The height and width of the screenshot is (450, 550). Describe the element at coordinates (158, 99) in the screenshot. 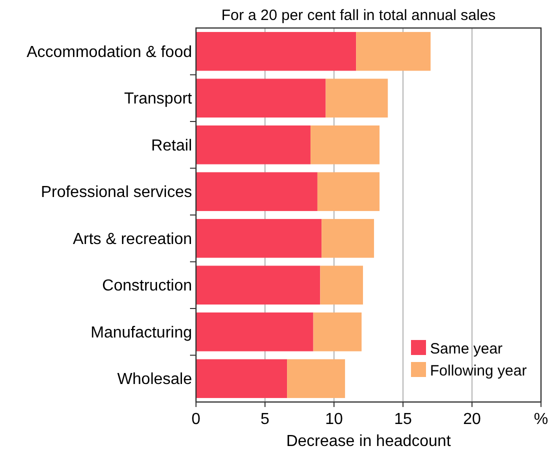

I see `y-tick-label: Transport` at that location.